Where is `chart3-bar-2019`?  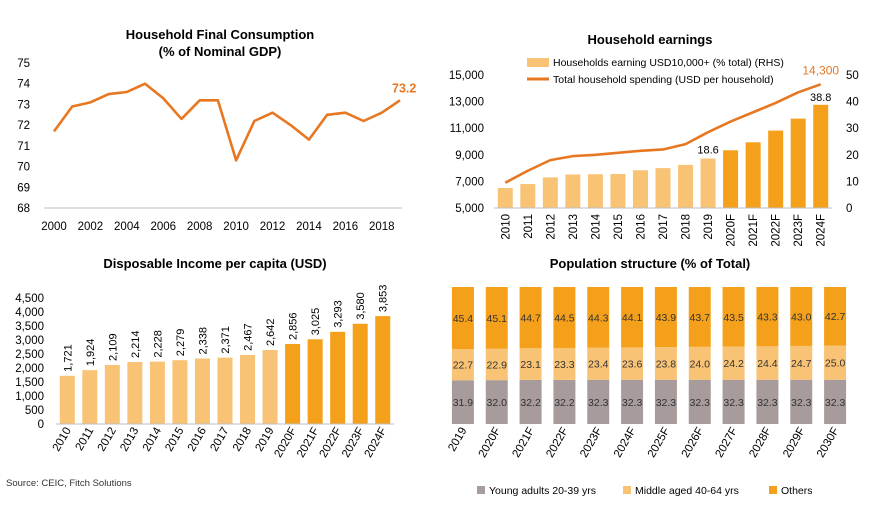
chart3-bar-2019 is located at coordinates (270, 387).